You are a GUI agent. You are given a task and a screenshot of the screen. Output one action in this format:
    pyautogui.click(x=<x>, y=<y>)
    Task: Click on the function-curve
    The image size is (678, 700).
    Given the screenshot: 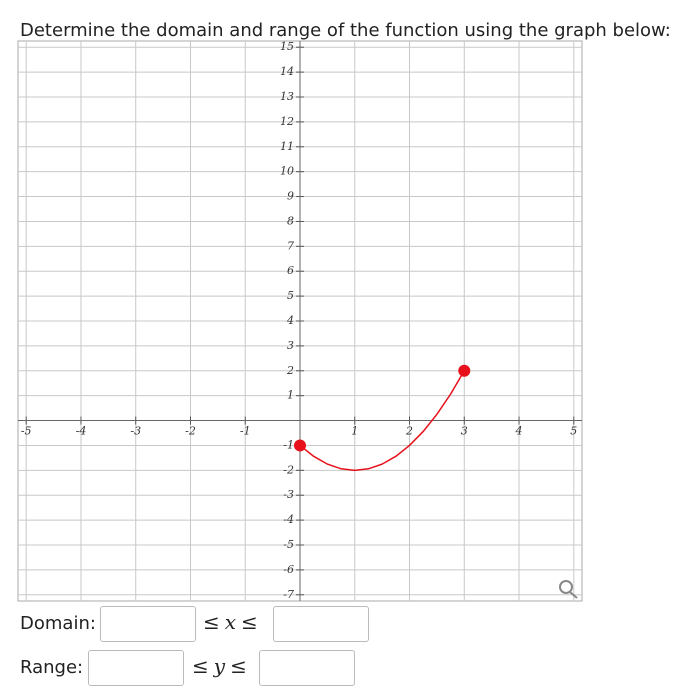 What is the action you would take?
    pyautogui.click(x=382, y=421)
    